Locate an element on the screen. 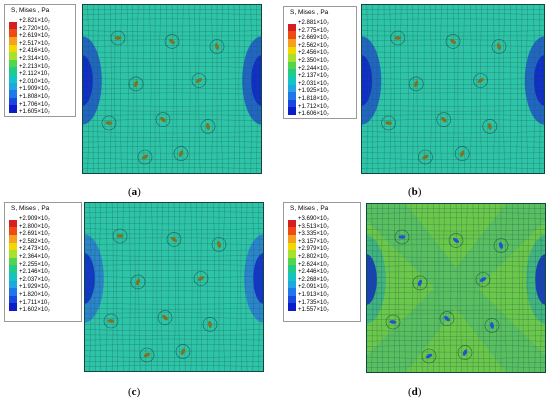  legend-value: +2.775×107 is located at coordinates (313, 30).